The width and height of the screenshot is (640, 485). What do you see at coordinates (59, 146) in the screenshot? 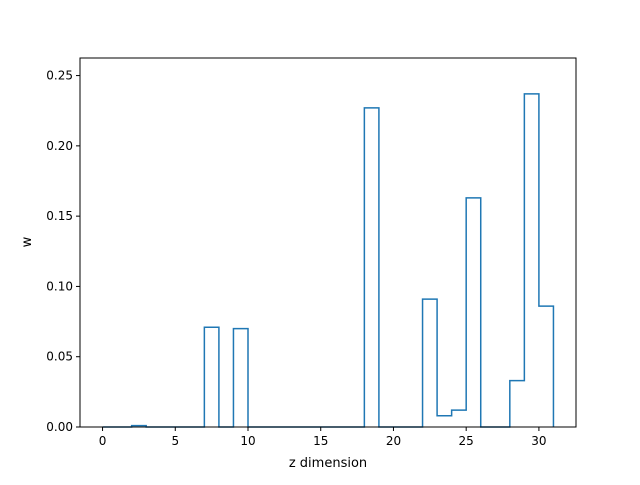
I see `y-tick-label: 0.20` at bounding box center [59, 146].